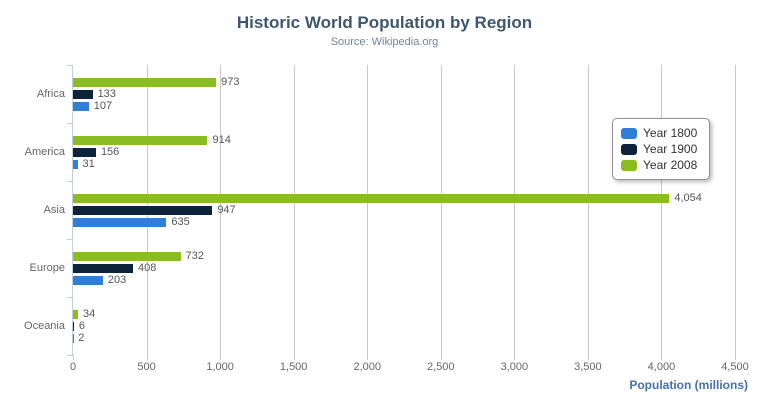  I want to click on data-label: 107, so click(103, 105).